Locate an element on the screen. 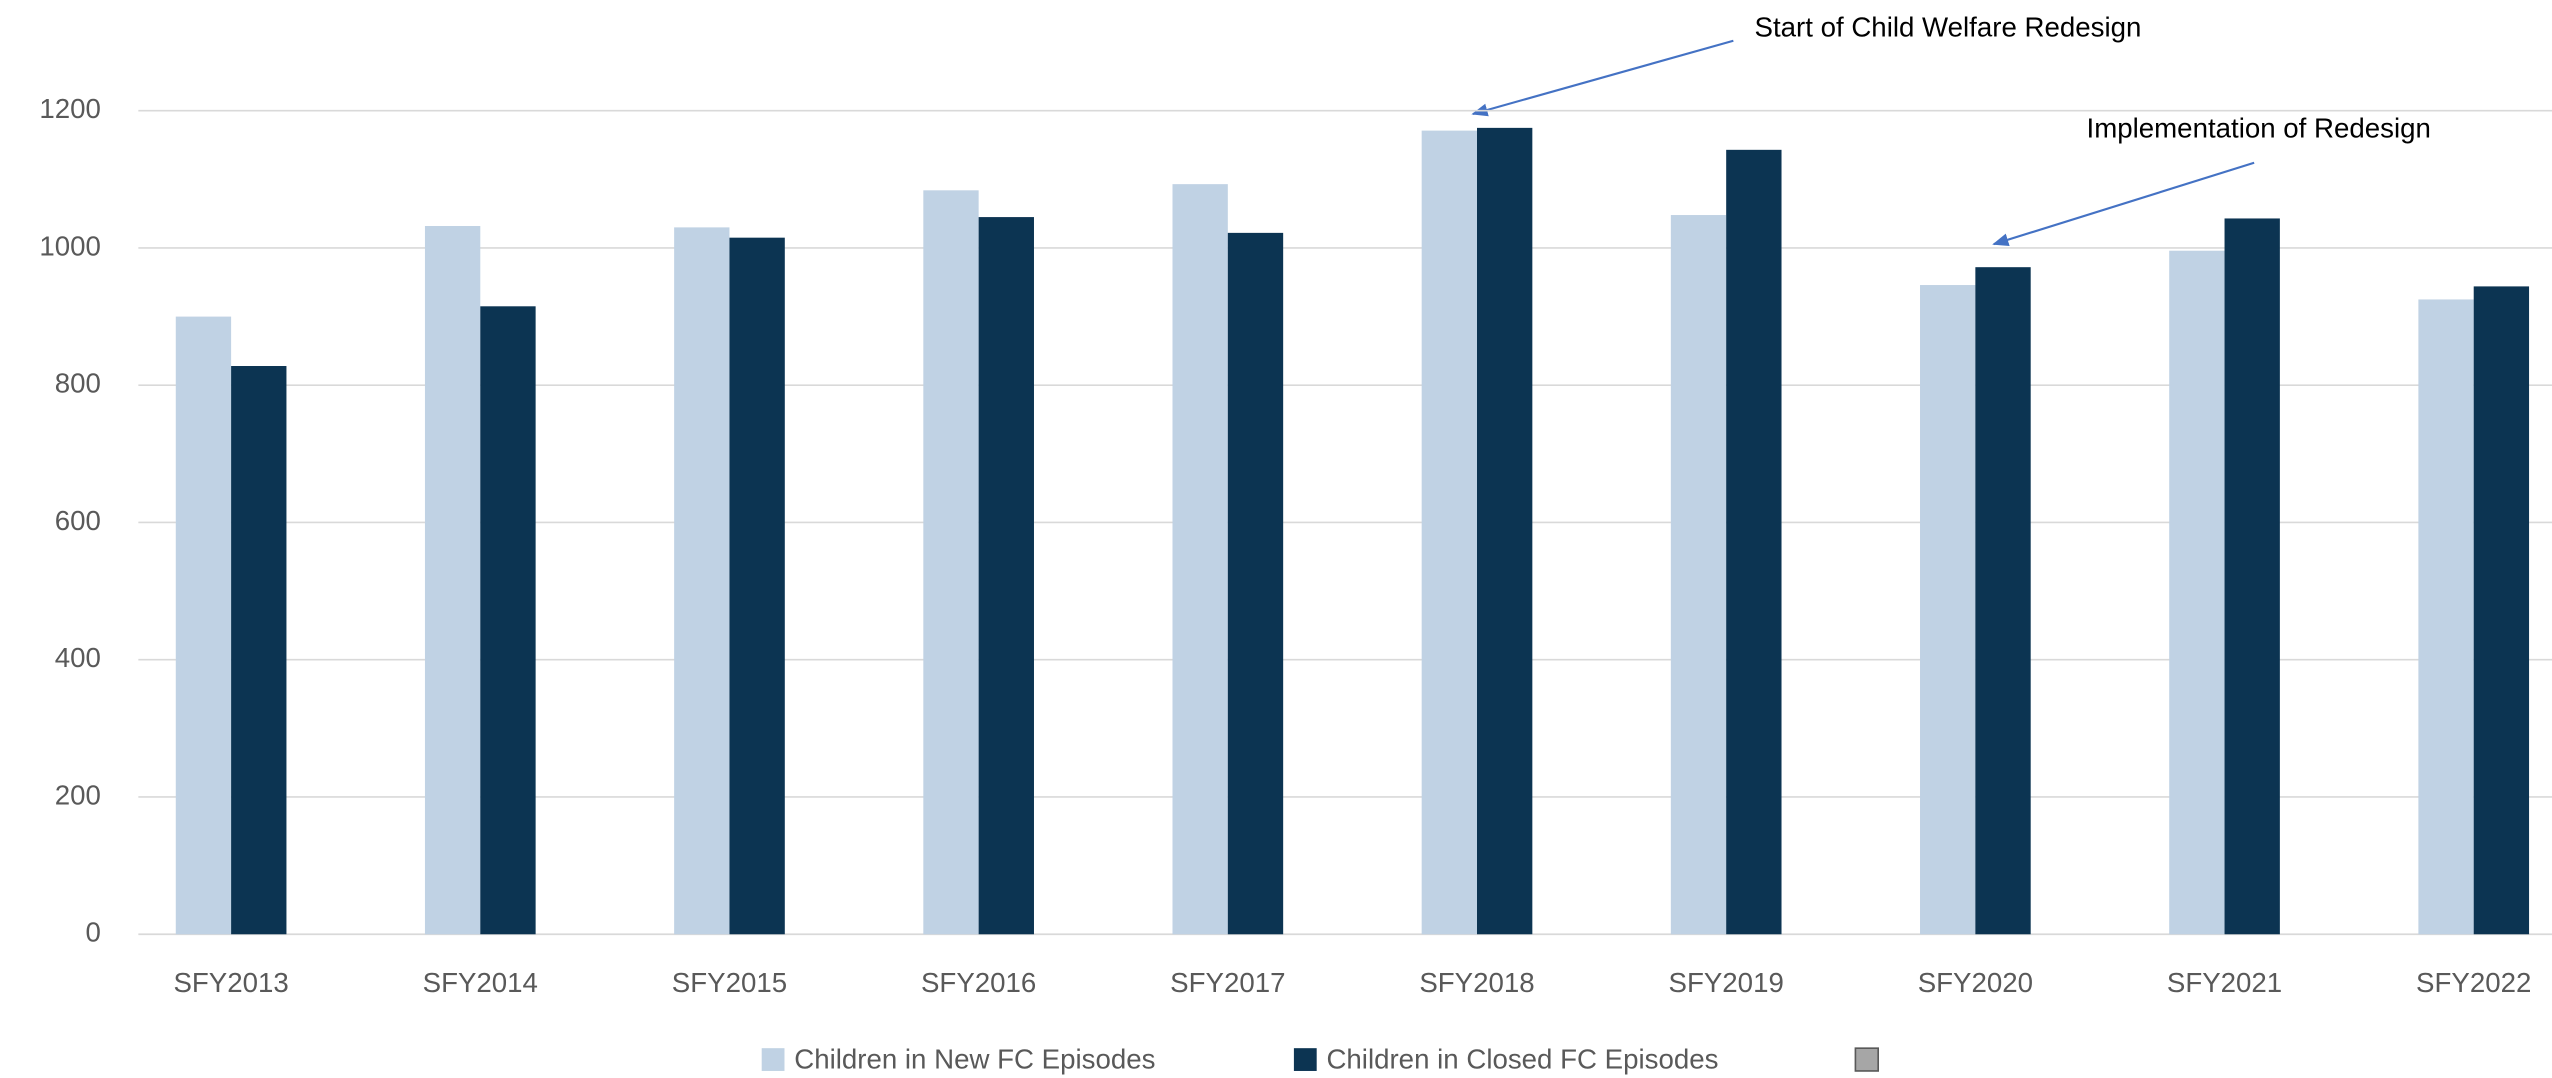  y-tick-label: 1200 is located at coordinates (70, 108).